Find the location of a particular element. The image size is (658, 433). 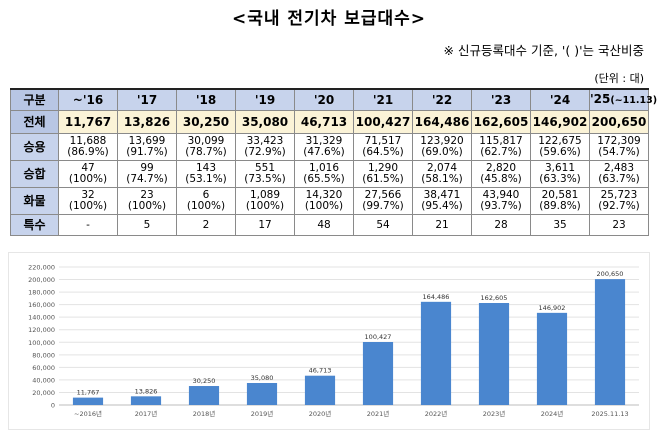

cell-value: 164,486 is located at coordinates (442, 121).